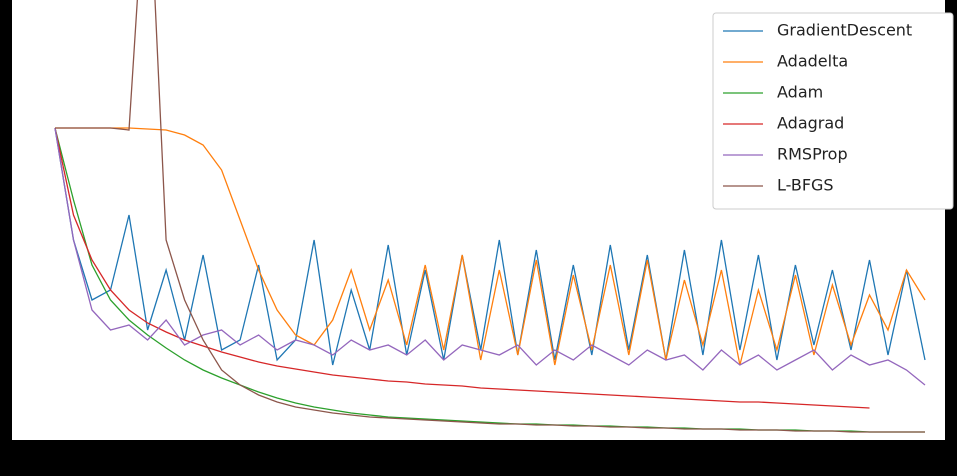 This screenshot has width=957, height=476. What do you see at coordinates (844, 30) in the screenshot?
I see `legend-label: GradientDescent` at bounding box center [844, 30].